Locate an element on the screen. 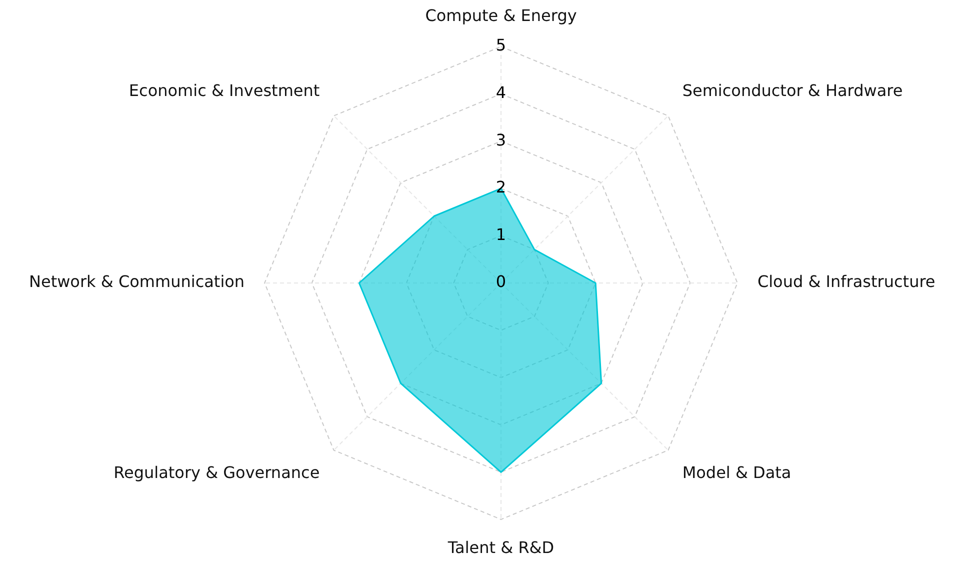 The height and width of the screenshot is (566, 965). spoke-label: Regulatory & Governance is located at coordinates (217, 472).